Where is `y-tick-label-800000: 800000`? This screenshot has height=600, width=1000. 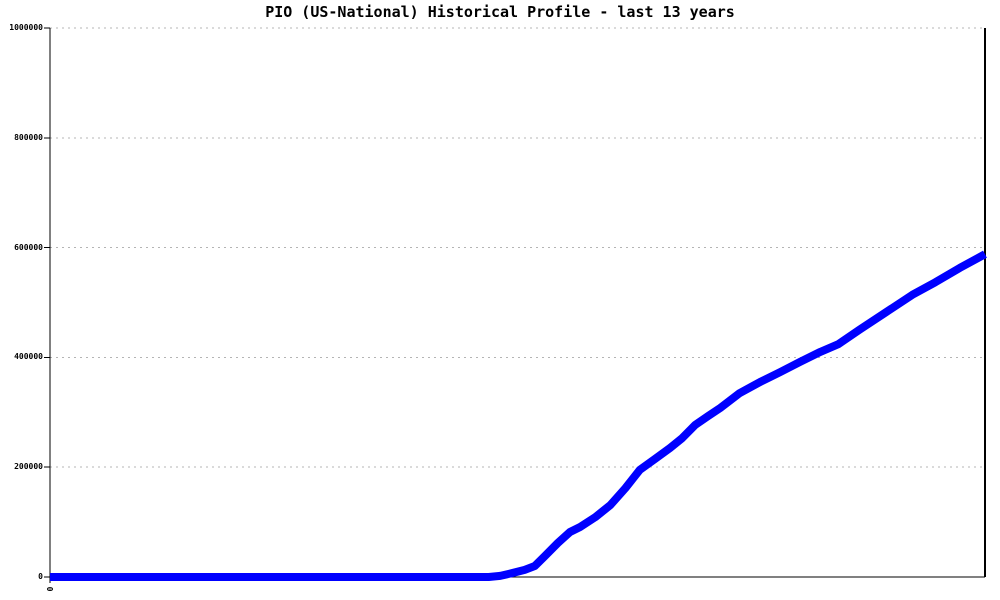 y-tick-label-800000: 800000 is located at coordinates (28, 137).